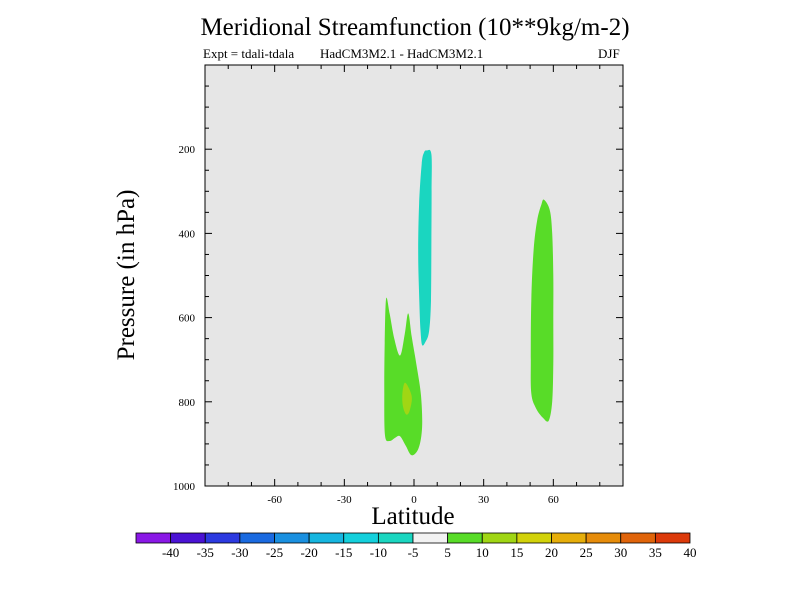 The width and height of the screenshot is (800, 600). Describe the element at coordinates (126, 275) in the screenshot. I see `y-axis-label: Pressure (in hPa)` at that location.